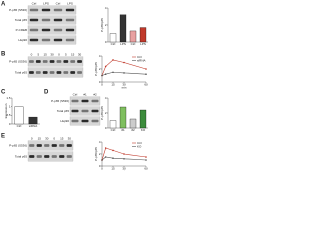 The height and width of the screenshot is (240, 320). I want to click on lane-label: #2, so click(95, 94).